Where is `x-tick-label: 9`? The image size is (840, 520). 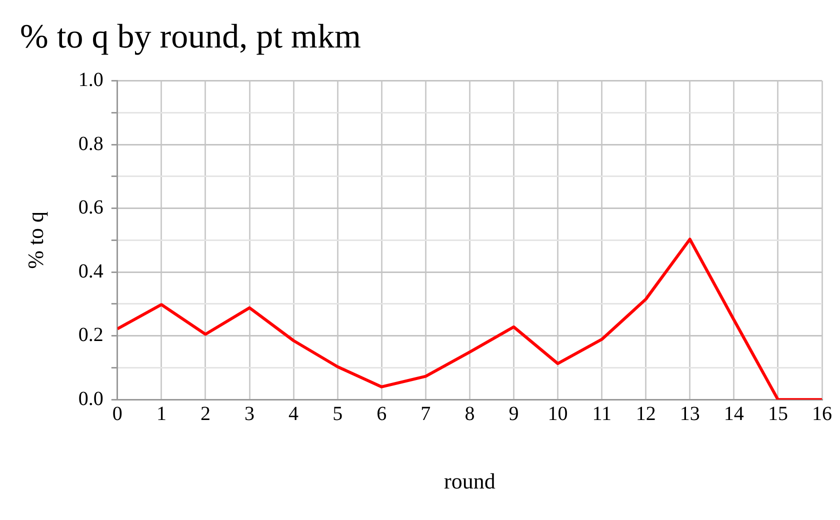
x-tick-label: 9 is located at coordinates (513, 413).